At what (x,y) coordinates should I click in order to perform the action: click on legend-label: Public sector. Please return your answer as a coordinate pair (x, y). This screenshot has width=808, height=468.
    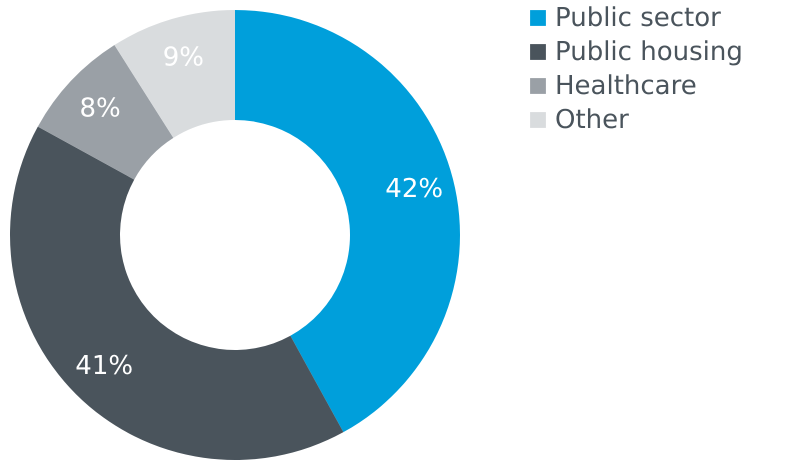
    Looking at the image, I should click on (638, 18).